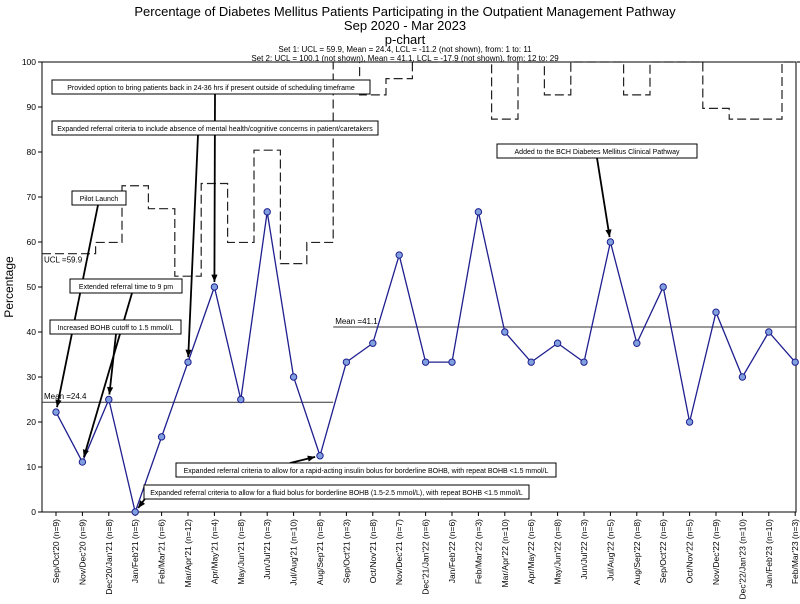 This screenshot has height=604, width=800. I want to click on x-tick-label: Nov/Dec'21 (n=7), so click(399, 552).